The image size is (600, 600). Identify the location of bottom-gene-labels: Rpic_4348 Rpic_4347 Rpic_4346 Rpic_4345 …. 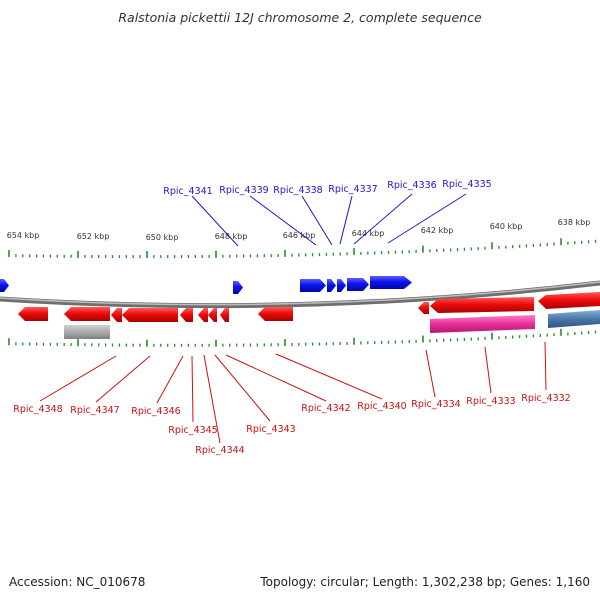
(291, 424).